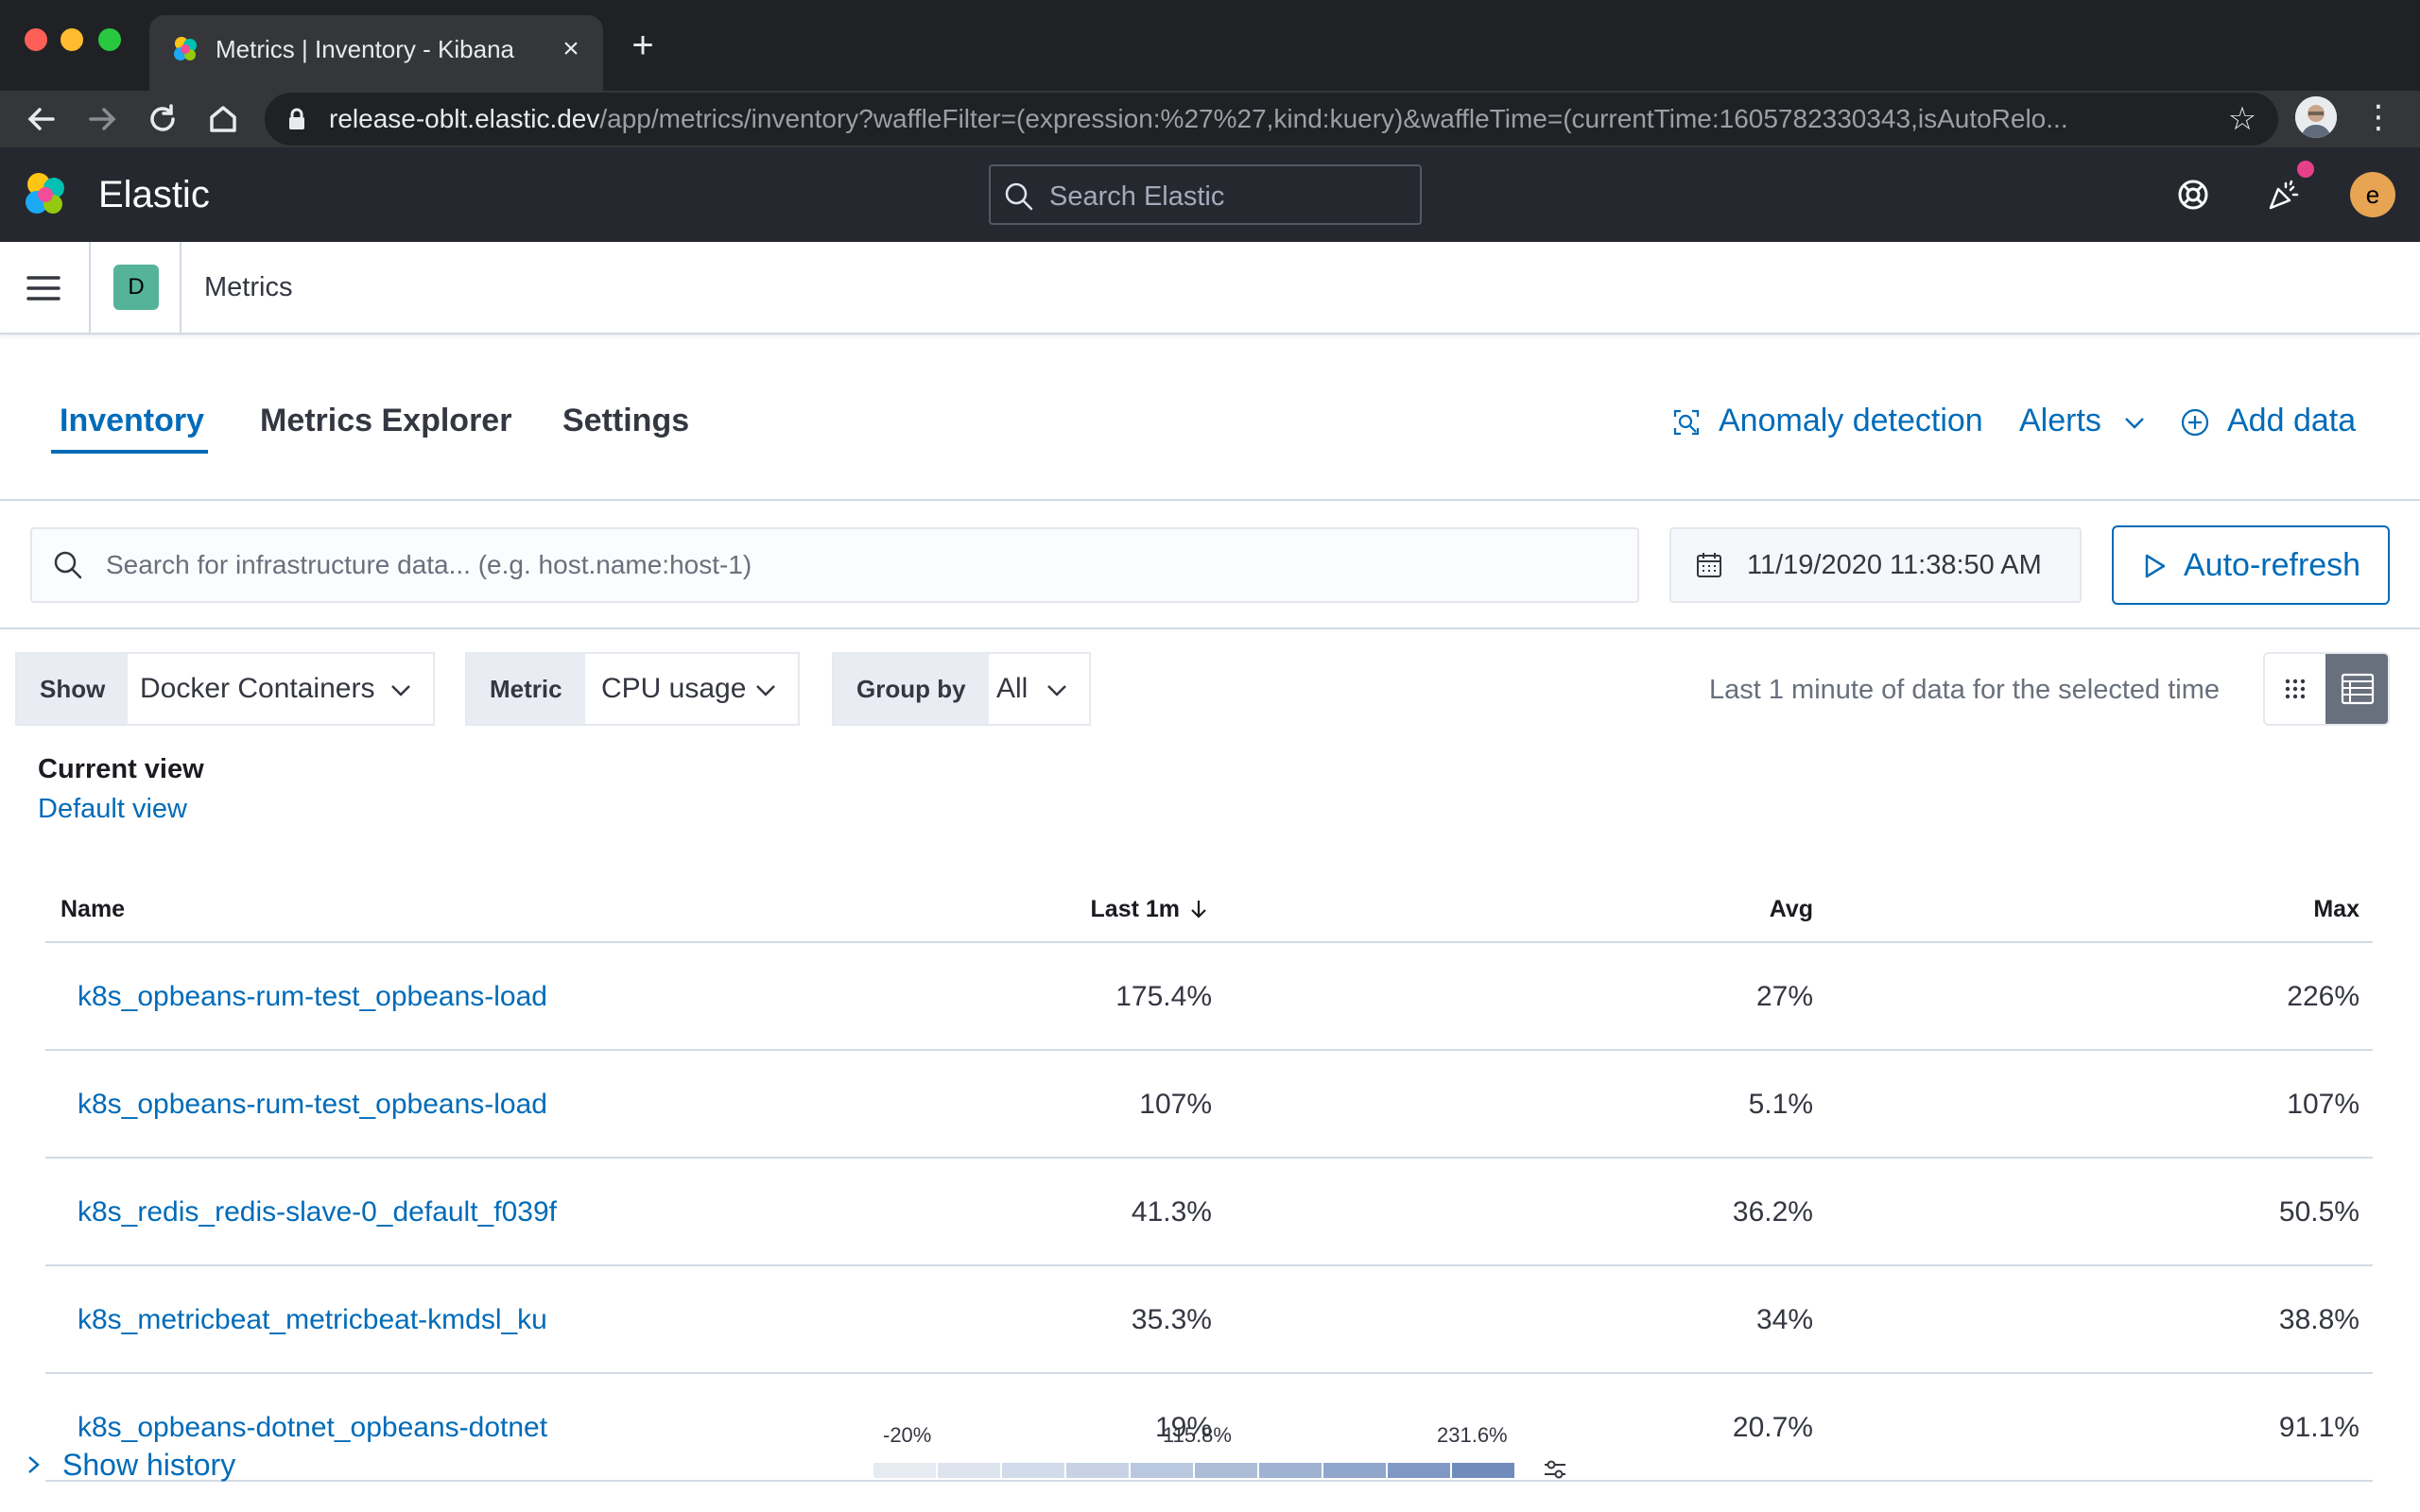 Image resolution: width=2420 pixels, height=1512 pixels. Describe the element at coordinates (2323, 996) in the screenshot. I see `row-max-value: 226%` at that location.